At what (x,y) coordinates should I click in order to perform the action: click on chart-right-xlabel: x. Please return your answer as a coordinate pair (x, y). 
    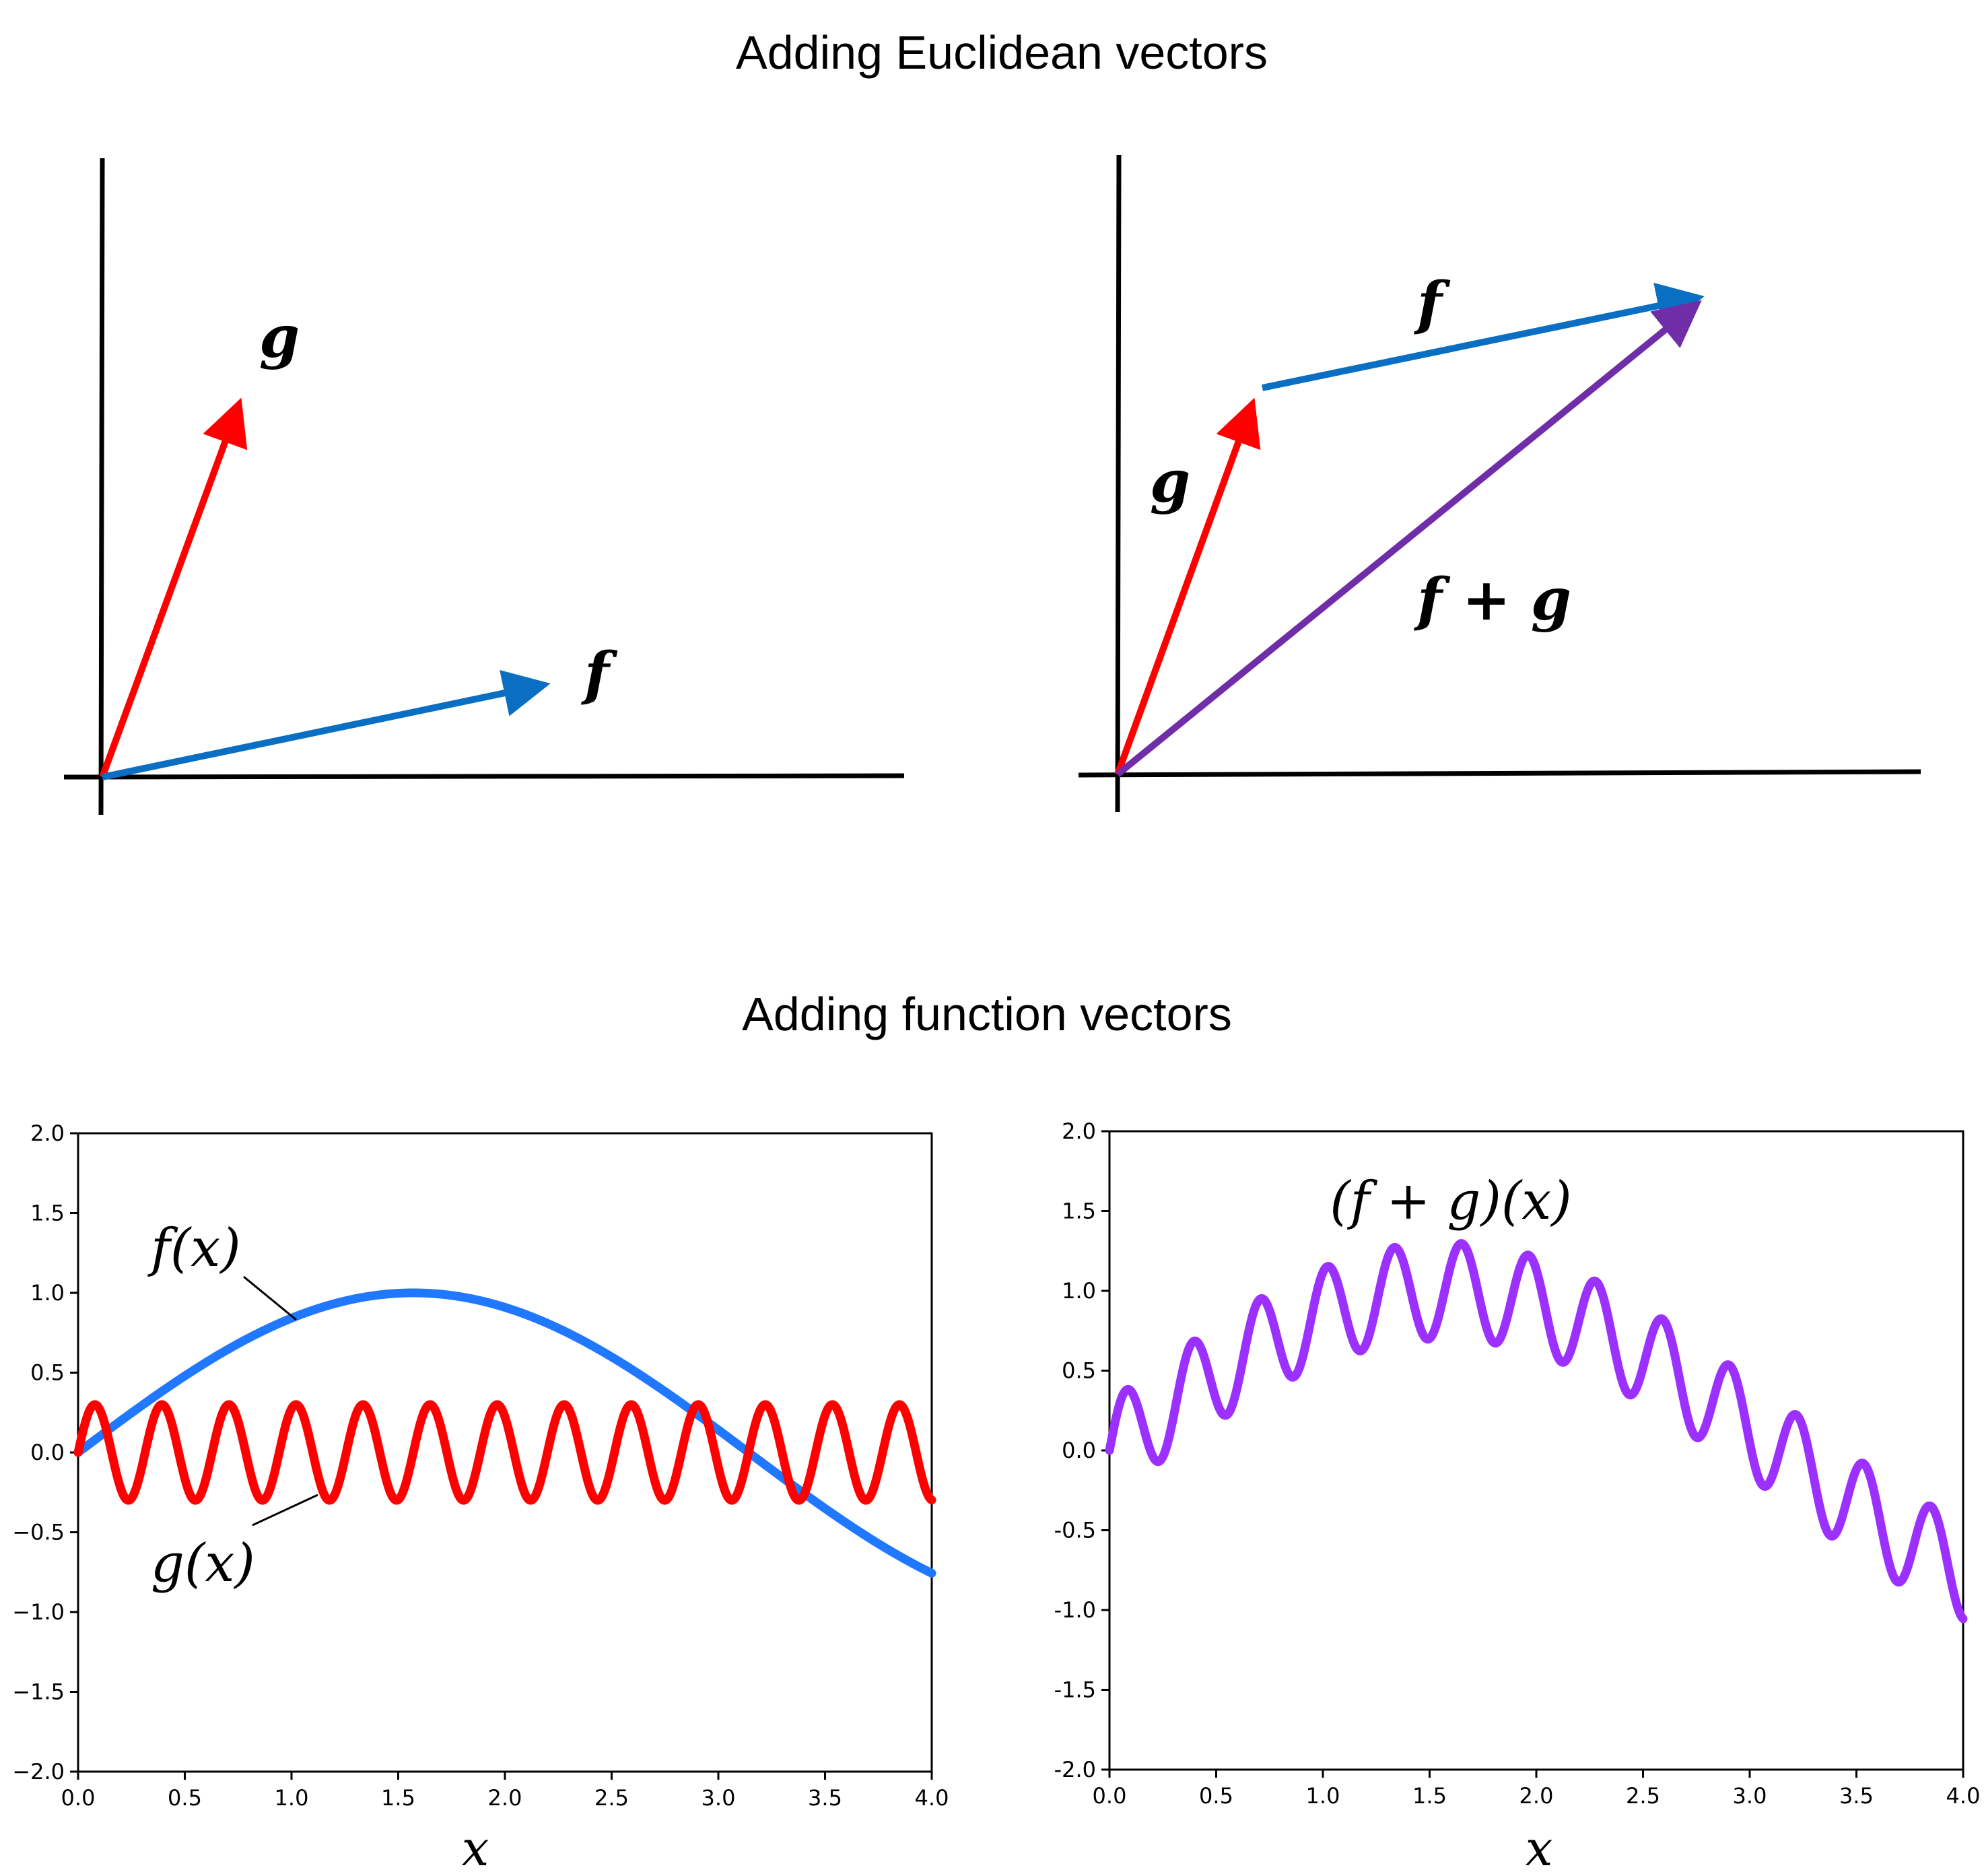
    Looking at the image, I should click on (1539, 1848).